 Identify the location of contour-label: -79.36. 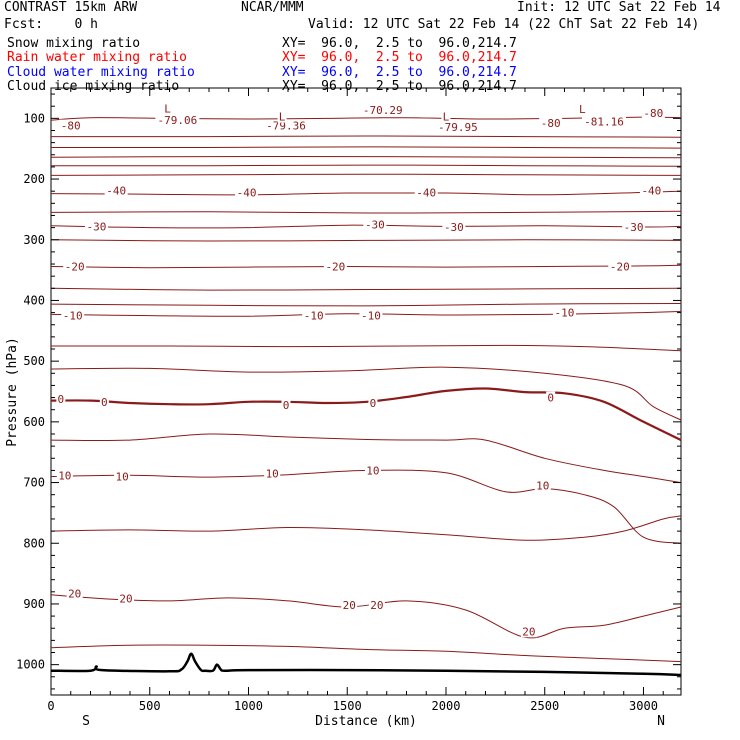
(286, 126).